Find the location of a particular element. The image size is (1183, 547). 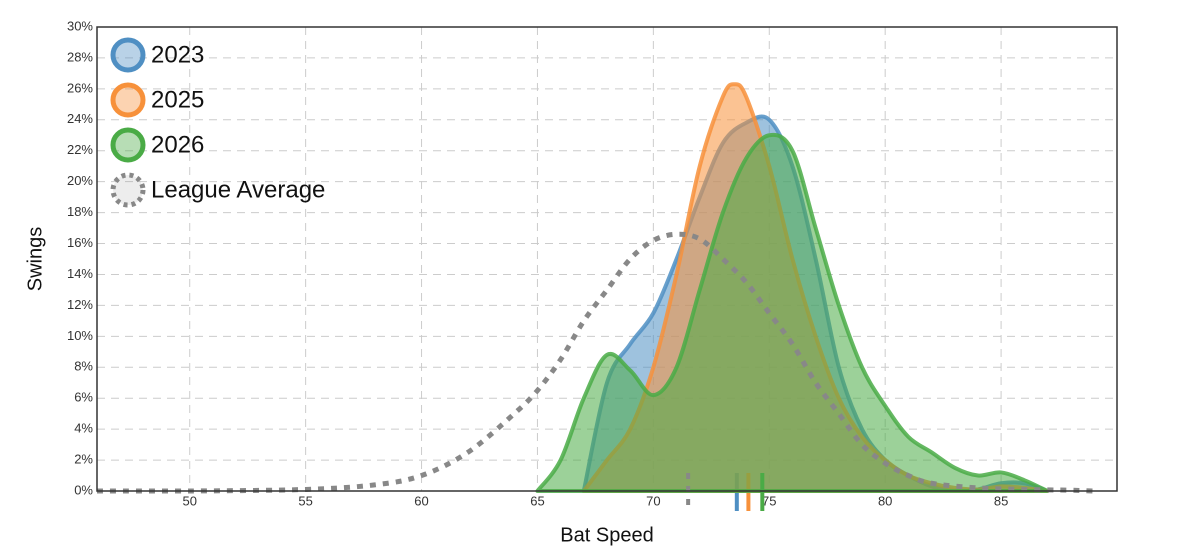

y-tick-label: 28% is located at coordinates (80, 56).